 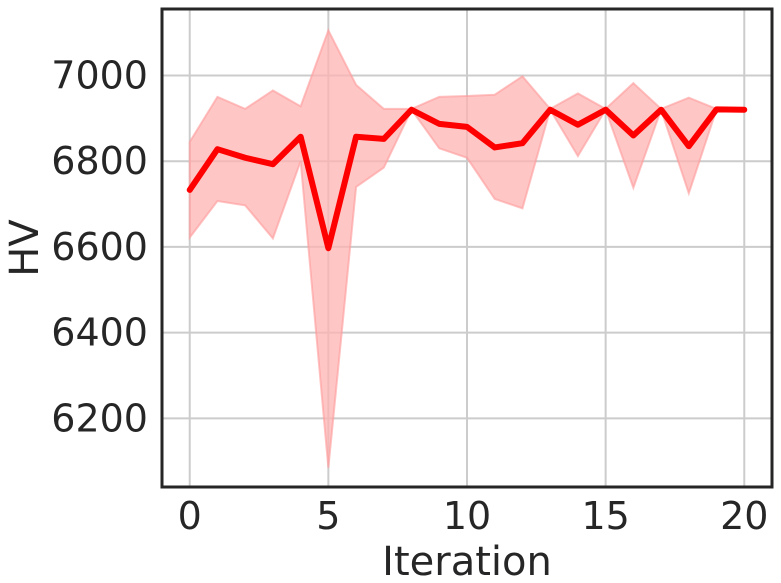 What do you see at coordinates (99, 418) in the screenshot?
I see `y-tick-label: 6200` at bounding box center [99, 418].